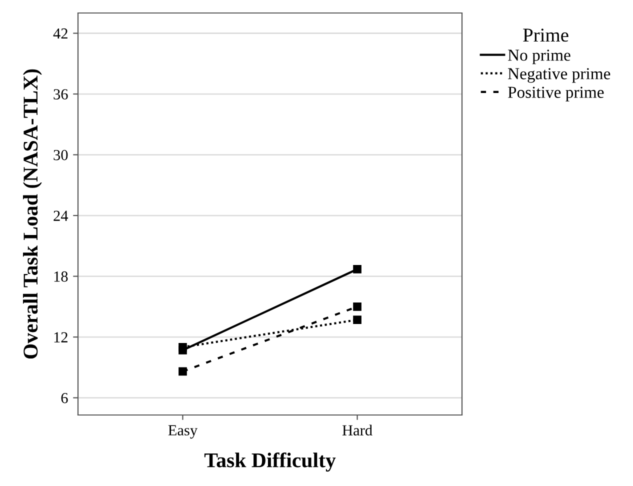 The height and width of the screenshot is (486, 633). Describe the element at coordinates (357, 430) in the screenshot. I see `x-tick-label: Hard` at that location.